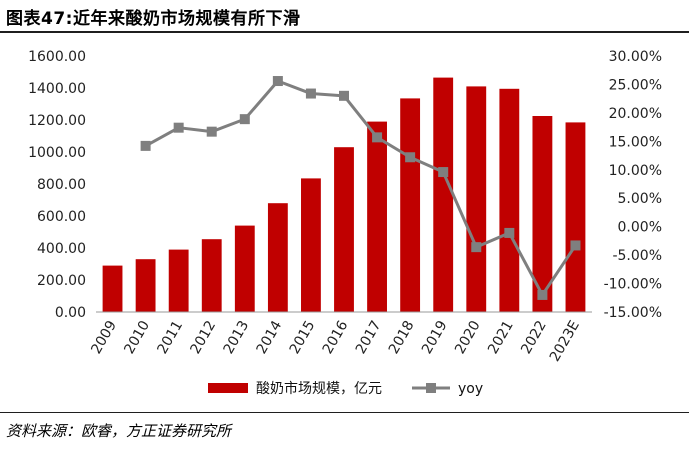 This screenshot has height=450, width=689. I want to click on yoy-point-2022, so click(542, 294).